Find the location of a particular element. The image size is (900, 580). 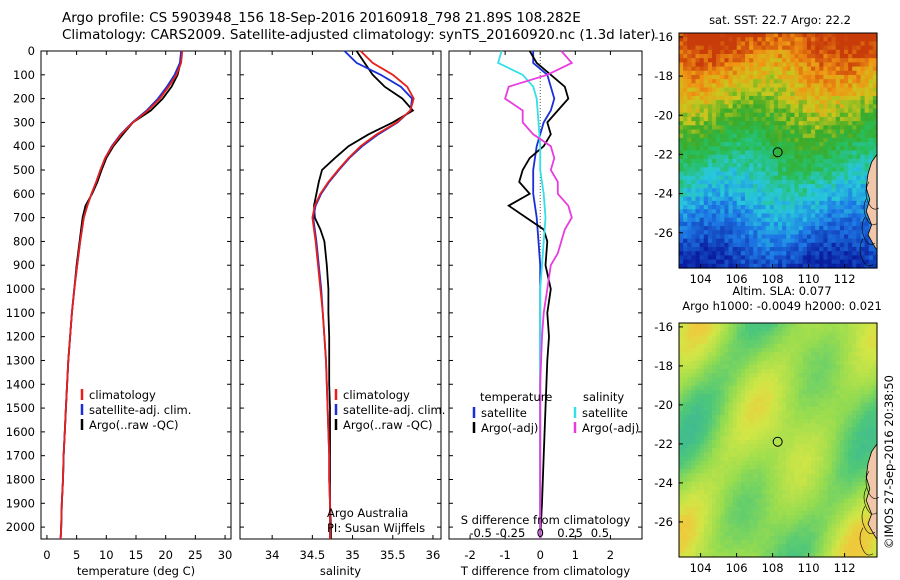

legend-title-temperature: temperature is located at coordinates (516, 397).